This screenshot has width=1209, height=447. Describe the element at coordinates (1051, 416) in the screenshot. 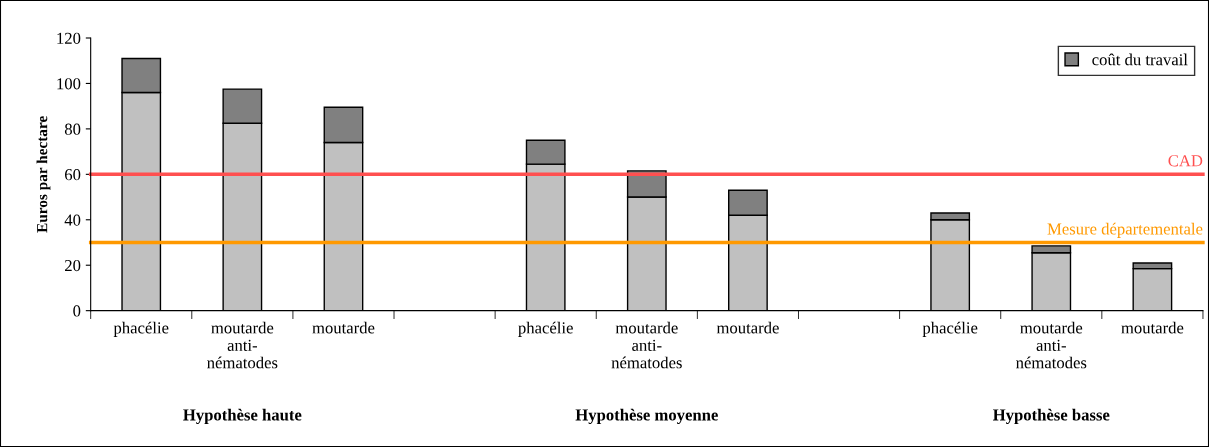

I see `text: Hypothèse basse` at that location.